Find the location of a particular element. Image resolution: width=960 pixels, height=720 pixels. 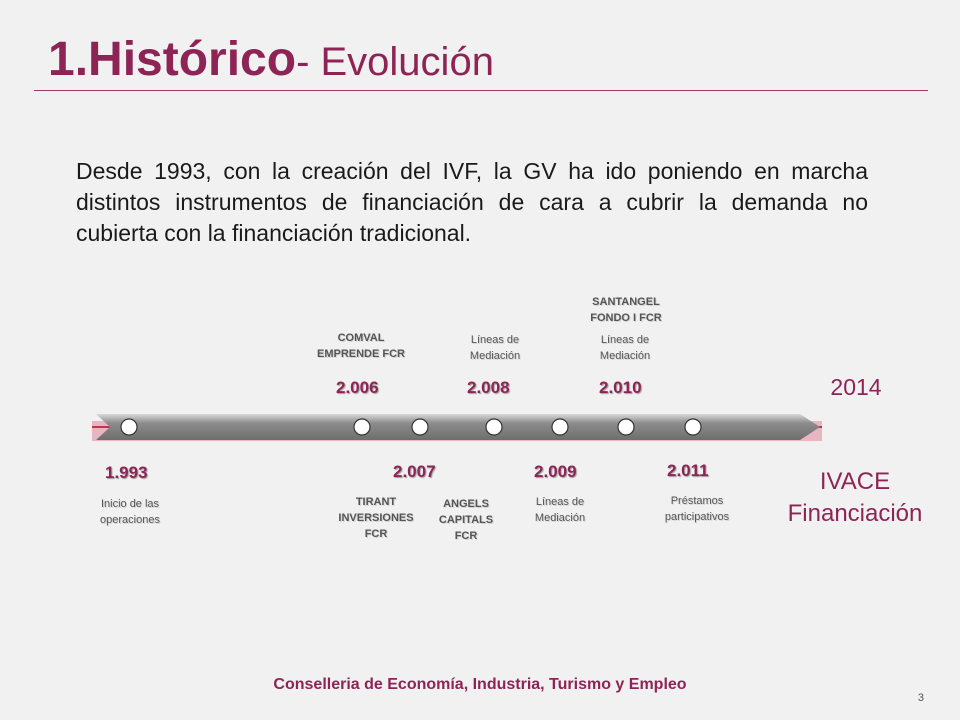

timeline-node-2011 is located at coordinates (693, 427).